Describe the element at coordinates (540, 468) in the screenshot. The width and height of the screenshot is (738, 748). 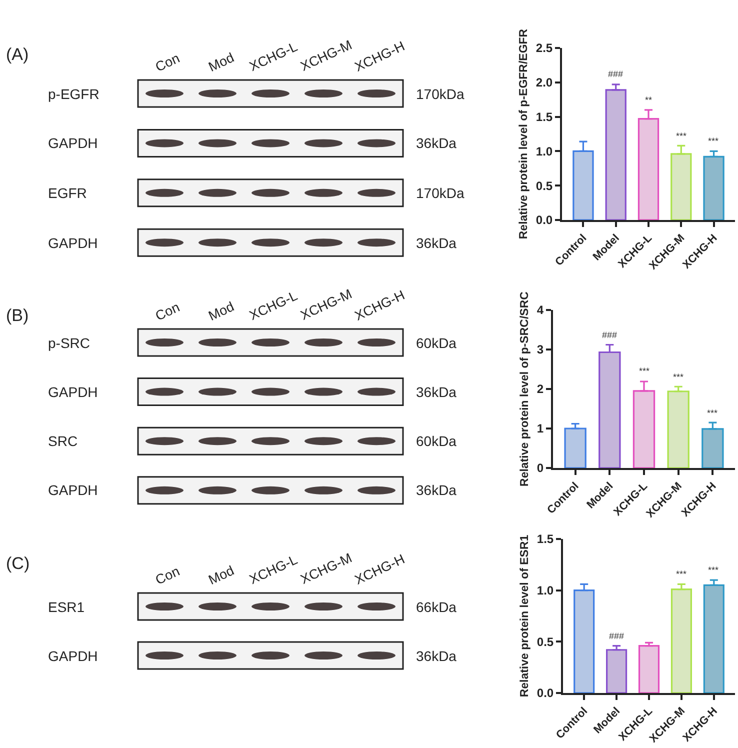
I see `y-tick-label: 0` at that location.